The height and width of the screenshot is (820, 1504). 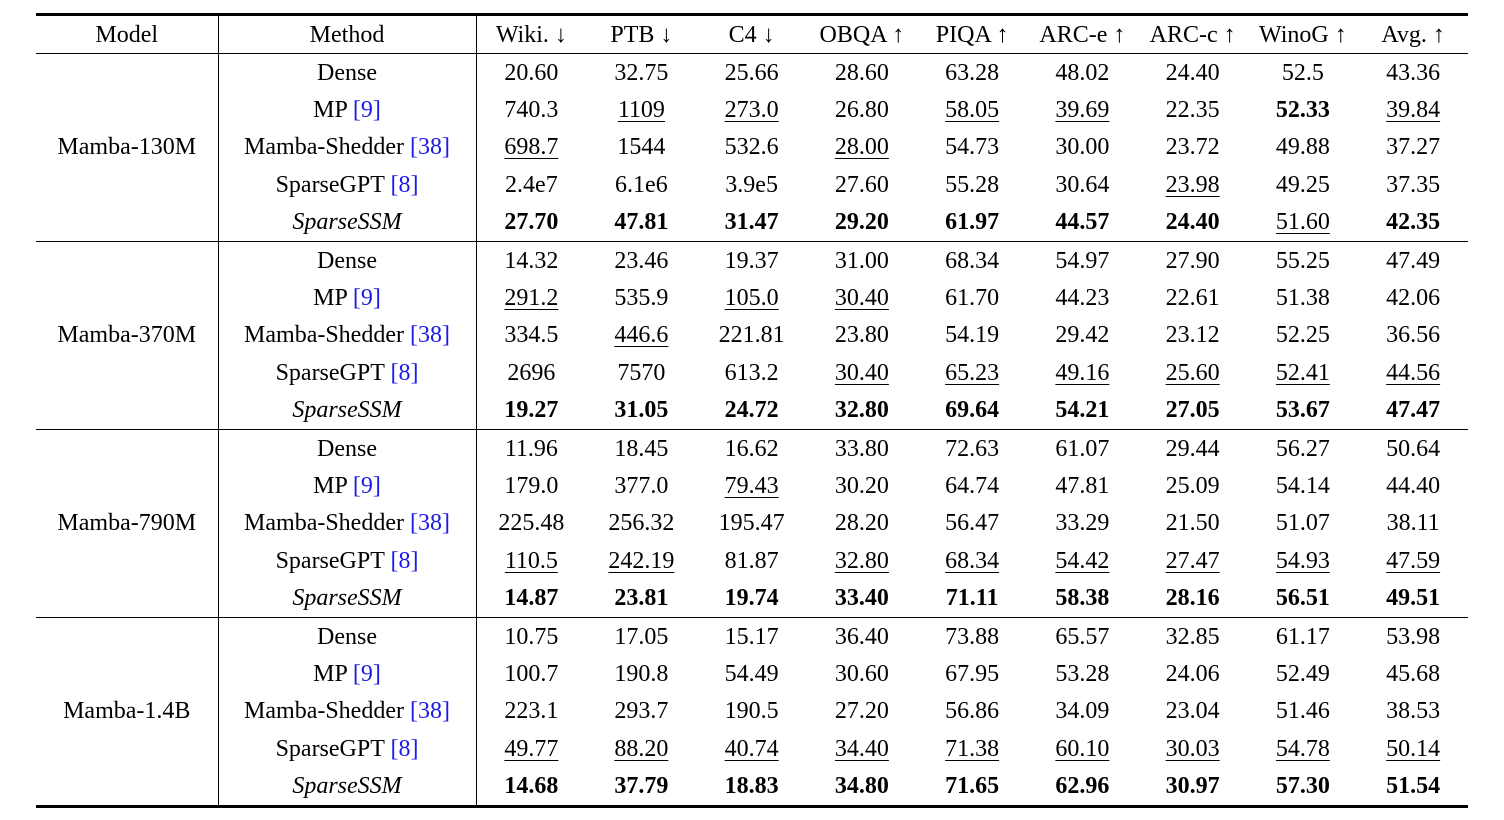 I want to click on metric-value: 65.57, so click(x=1082, y=636).